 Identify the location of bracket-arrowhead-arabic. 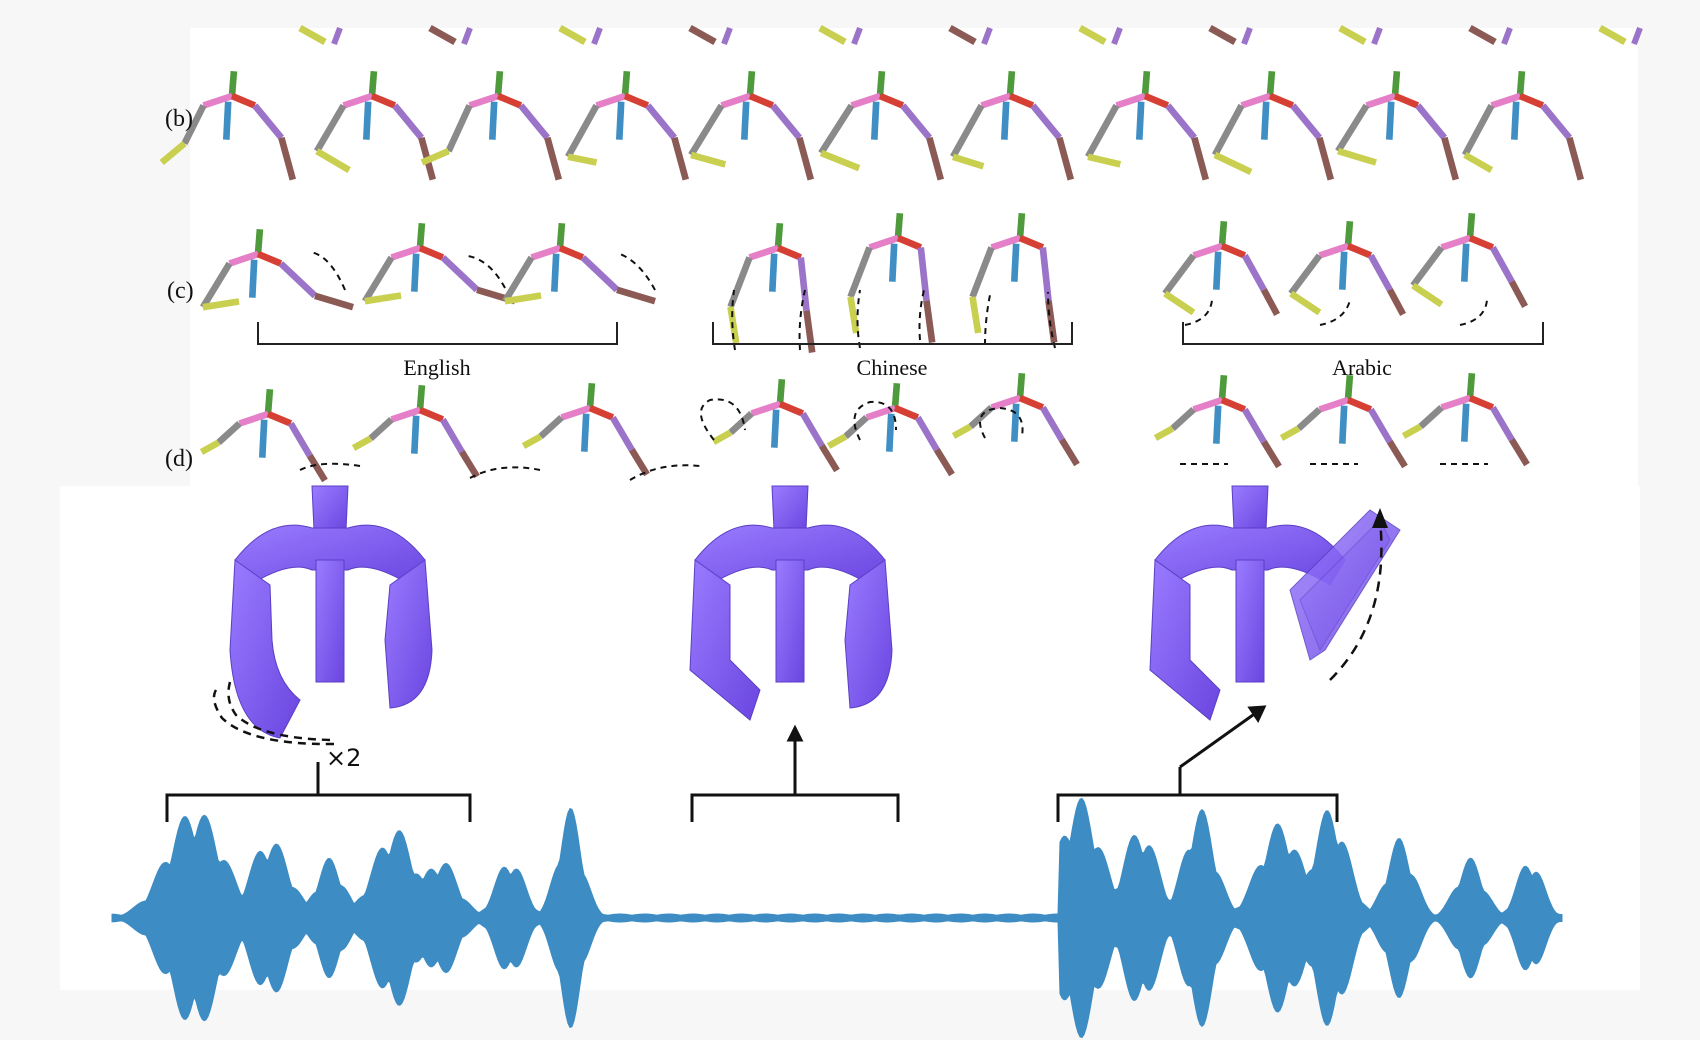
(1257, 714).